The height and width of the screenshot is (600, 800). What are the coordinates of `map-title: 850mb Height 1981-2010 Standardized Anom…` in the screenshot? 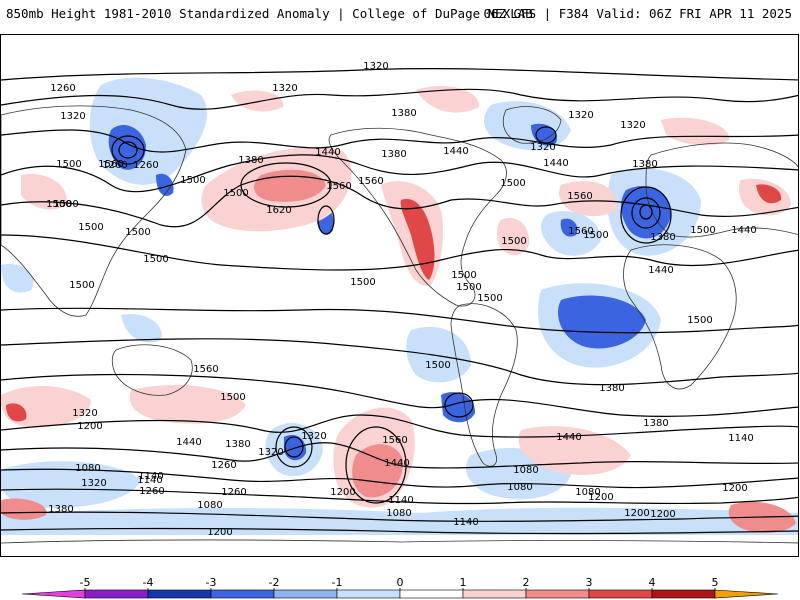 It's located at (269, 13).